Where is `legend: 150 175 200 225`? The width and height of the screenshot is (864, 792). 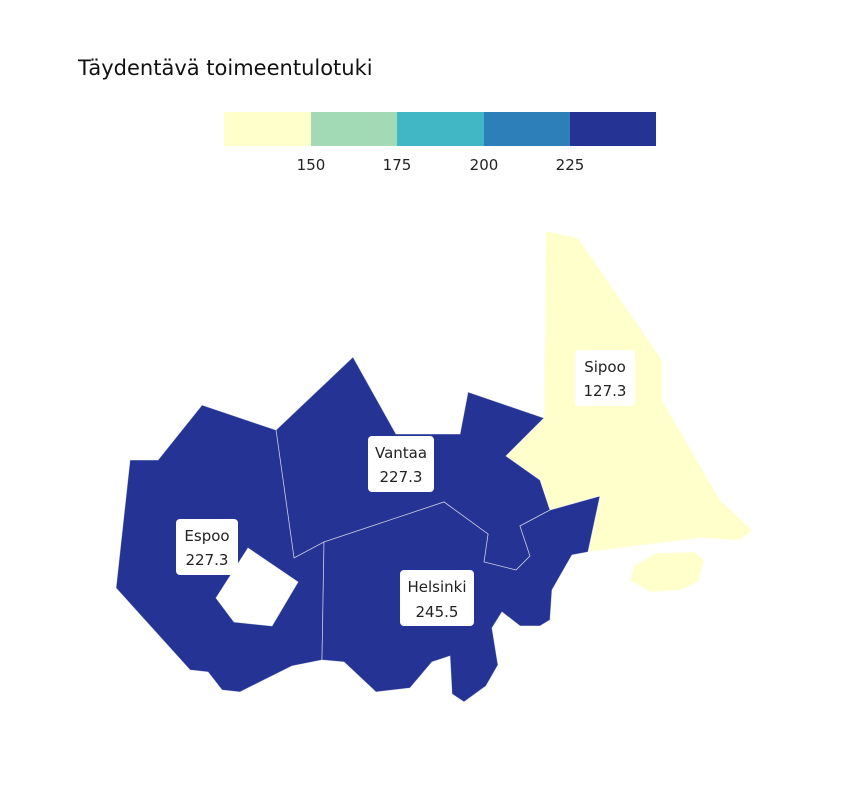
legend: 150 175 200 225 is located at coordinates (440, 143).